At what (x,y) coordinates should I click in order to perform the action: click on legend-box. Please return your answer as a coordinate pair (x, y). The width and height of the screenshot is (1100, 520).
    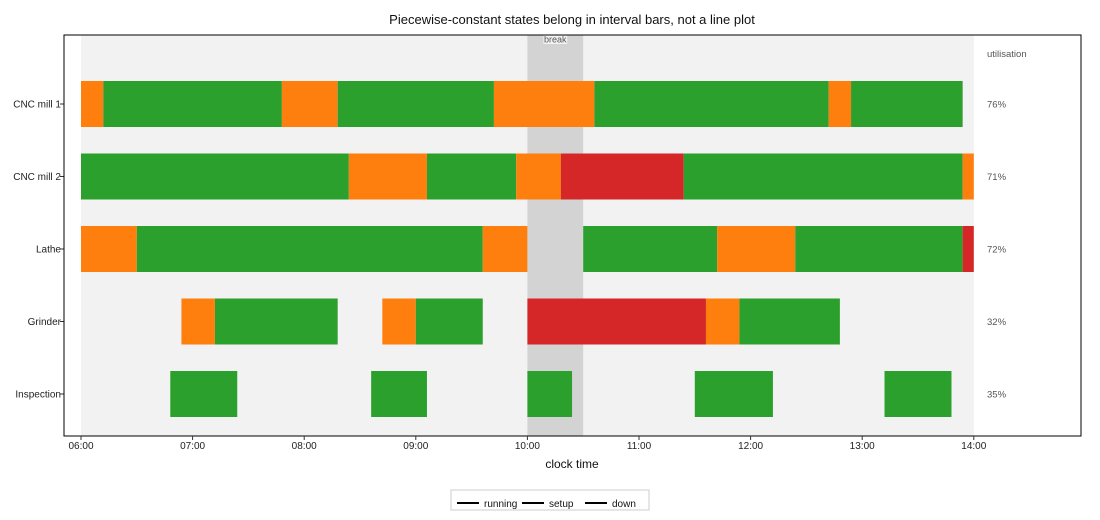
    Looking at the image, I should click on (550, 500).